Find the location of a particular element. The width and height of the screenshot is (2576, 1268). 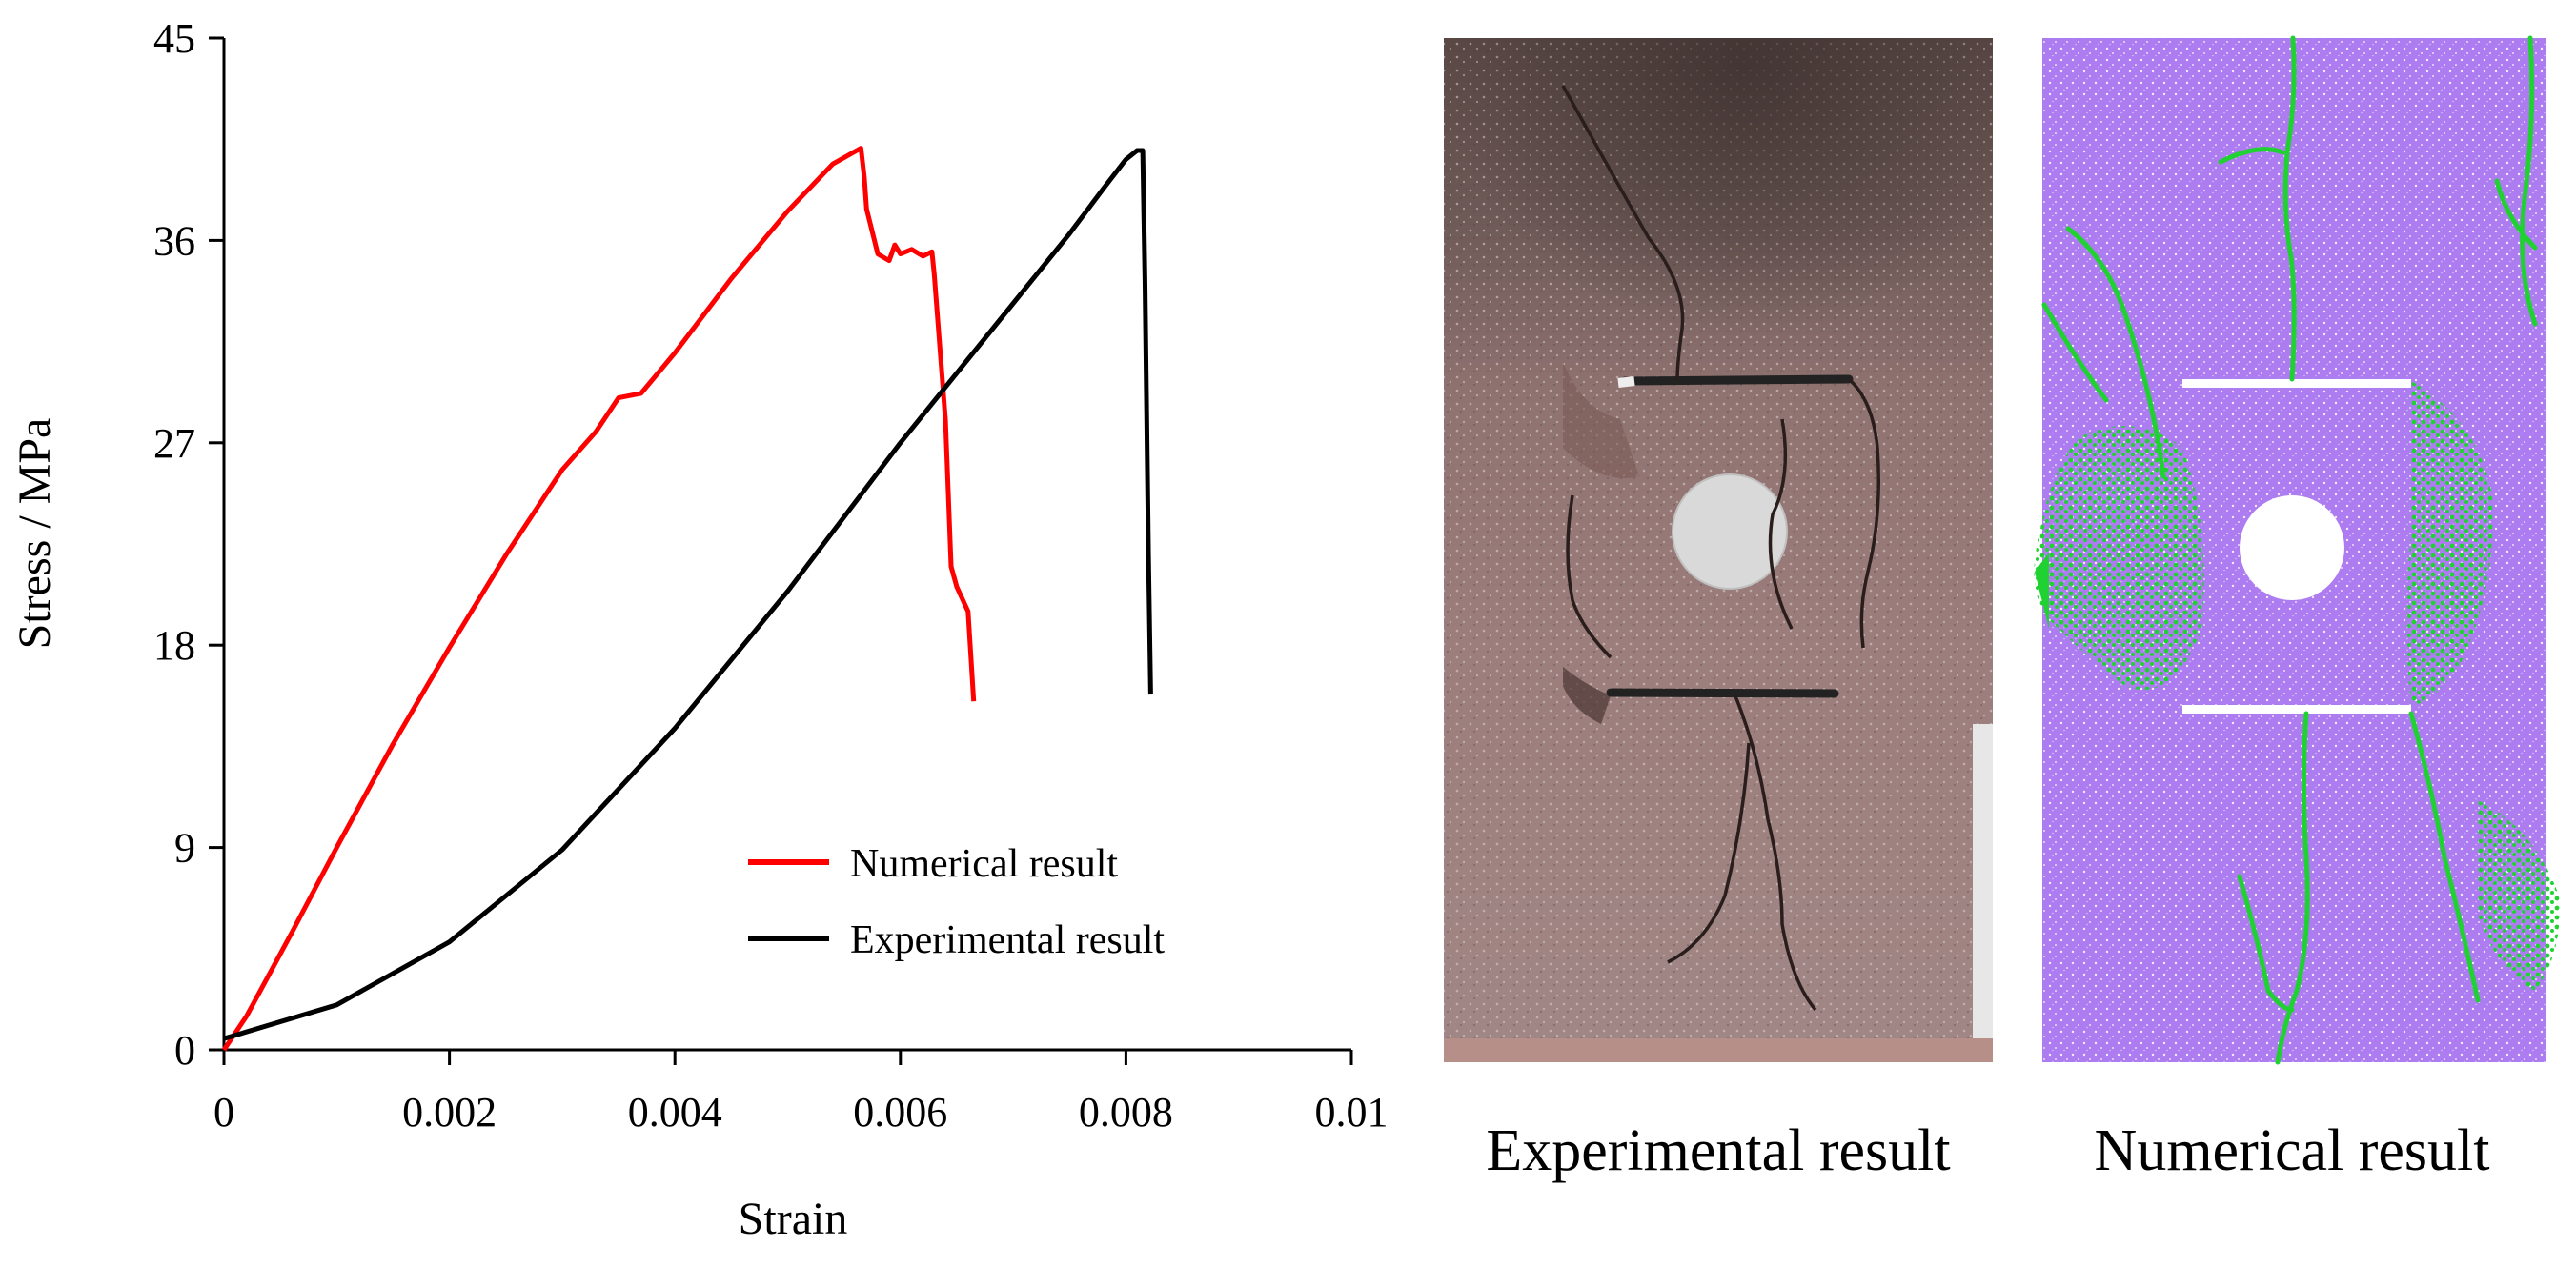

chart-legend: Numerical result Experimental result is located at coordinates (956, 902).